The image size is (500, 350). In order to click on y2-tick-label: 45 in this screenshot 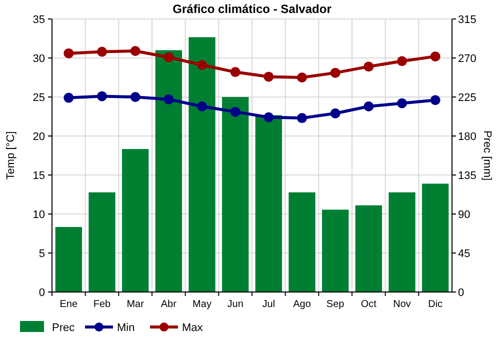, I will do `click(464, 254)`.